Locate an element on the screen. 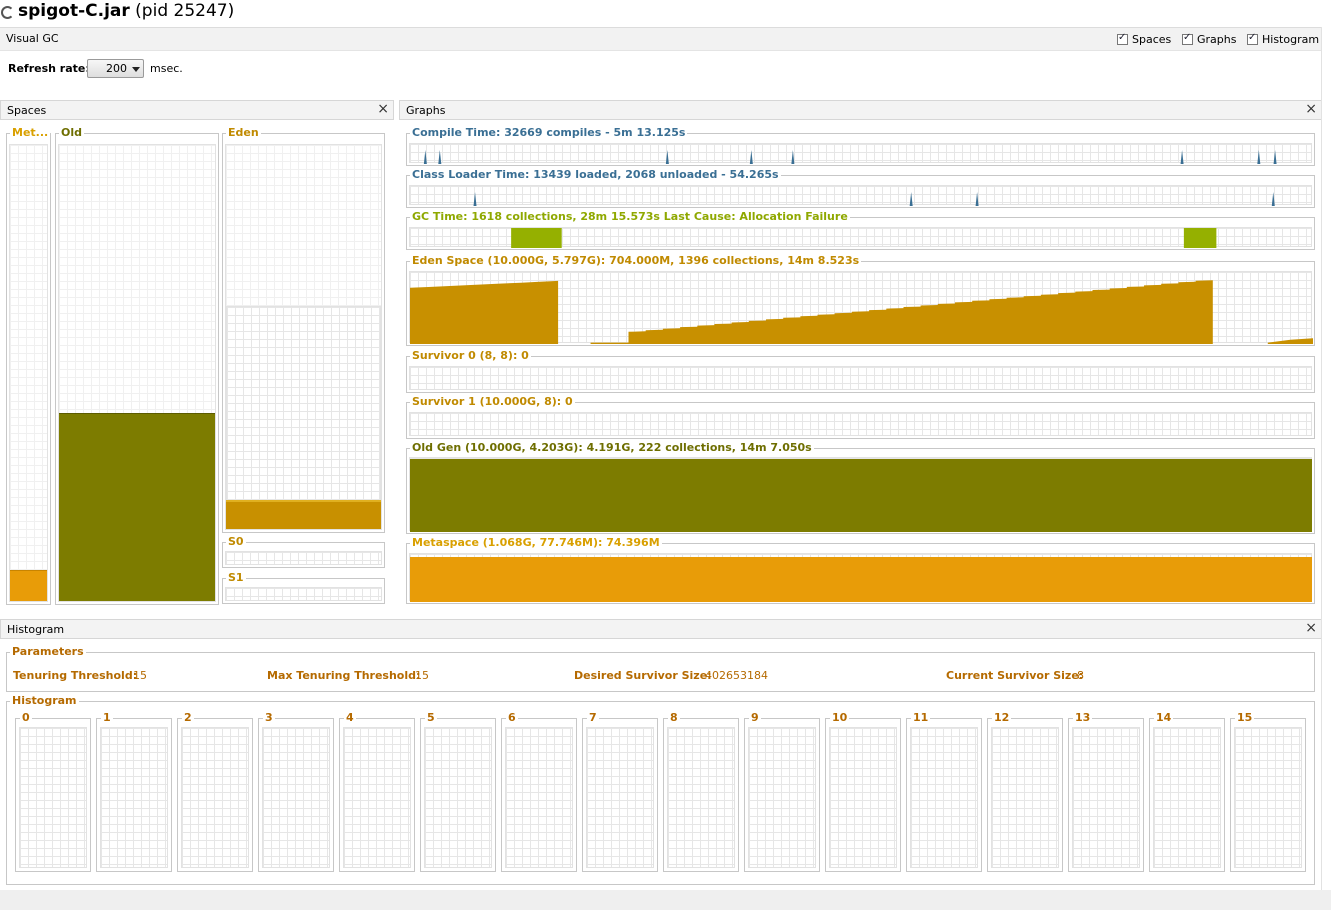 This screenshot has height=910, width=1331. histogram-buckets-label: Histogram is located at coordinates (44, 701).